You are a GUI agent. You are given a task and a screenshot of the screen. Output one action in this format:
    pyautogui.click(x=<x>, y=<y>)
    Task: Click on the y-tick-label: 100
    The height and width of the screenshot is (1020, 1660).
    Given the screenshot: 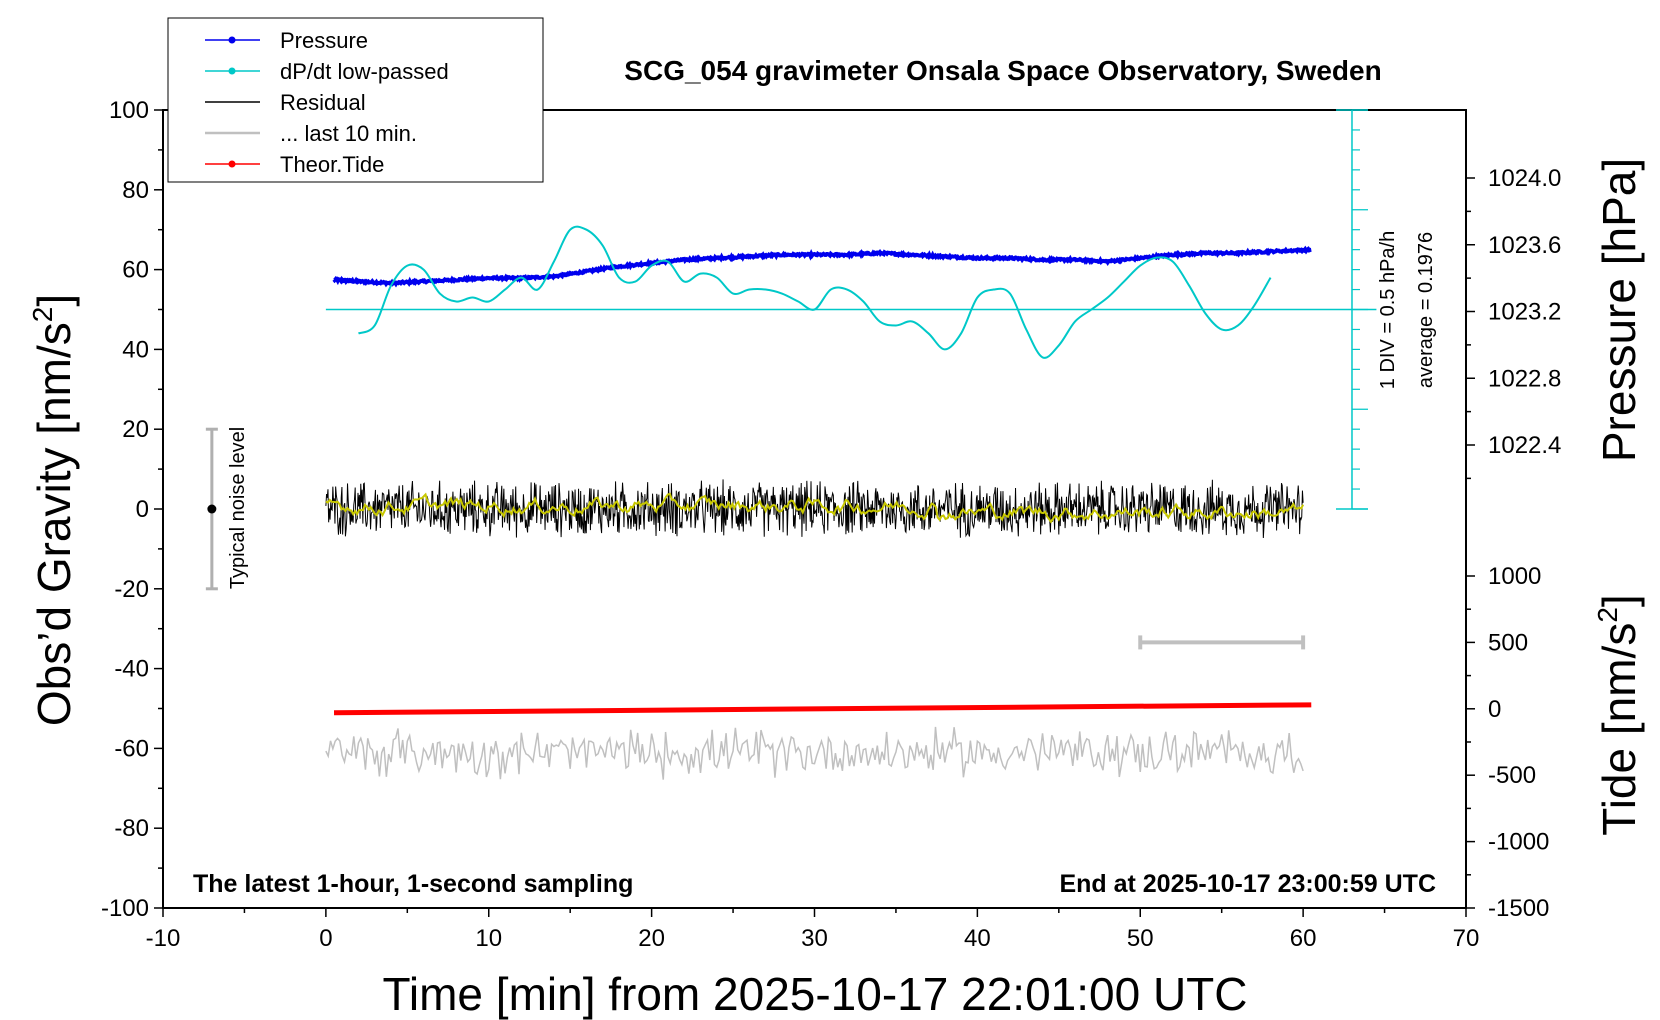 What is the action you would take?
    pyautogui.click(x=129, y=110)
    